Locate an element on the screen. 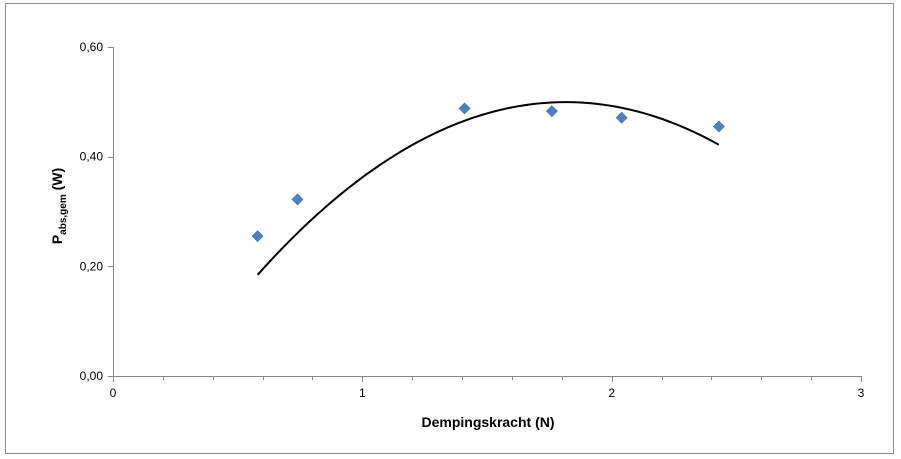 This screenshot has height=459, width=901. y-tick-label: 0,20 is located at coordinates (92, 266).